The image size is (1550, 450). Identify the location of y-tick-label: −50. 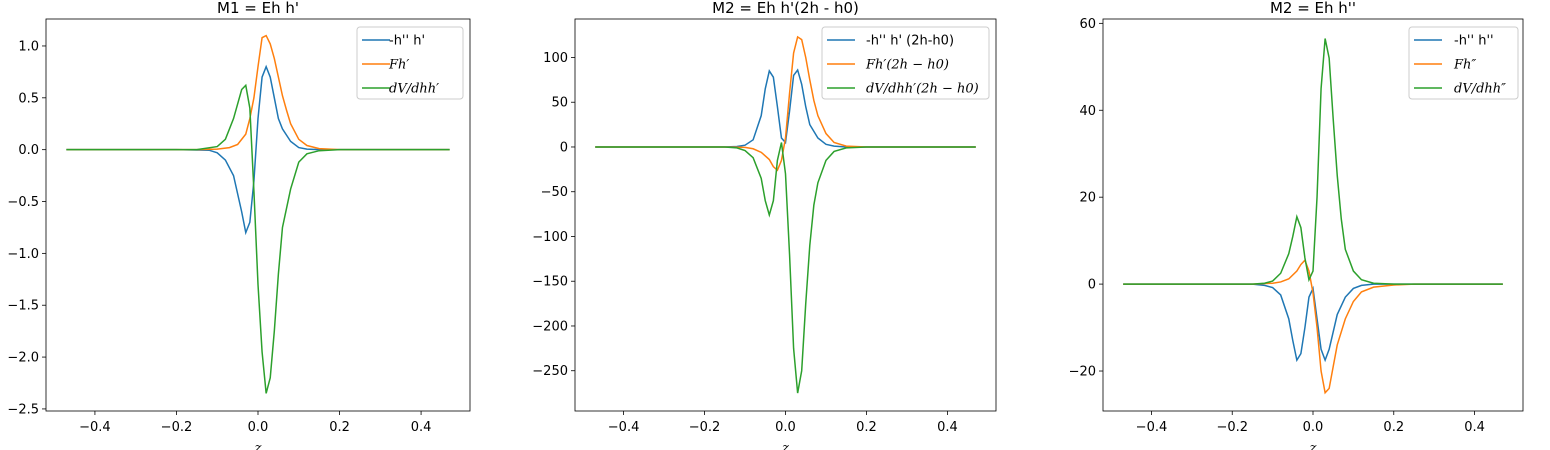
(554, 192).